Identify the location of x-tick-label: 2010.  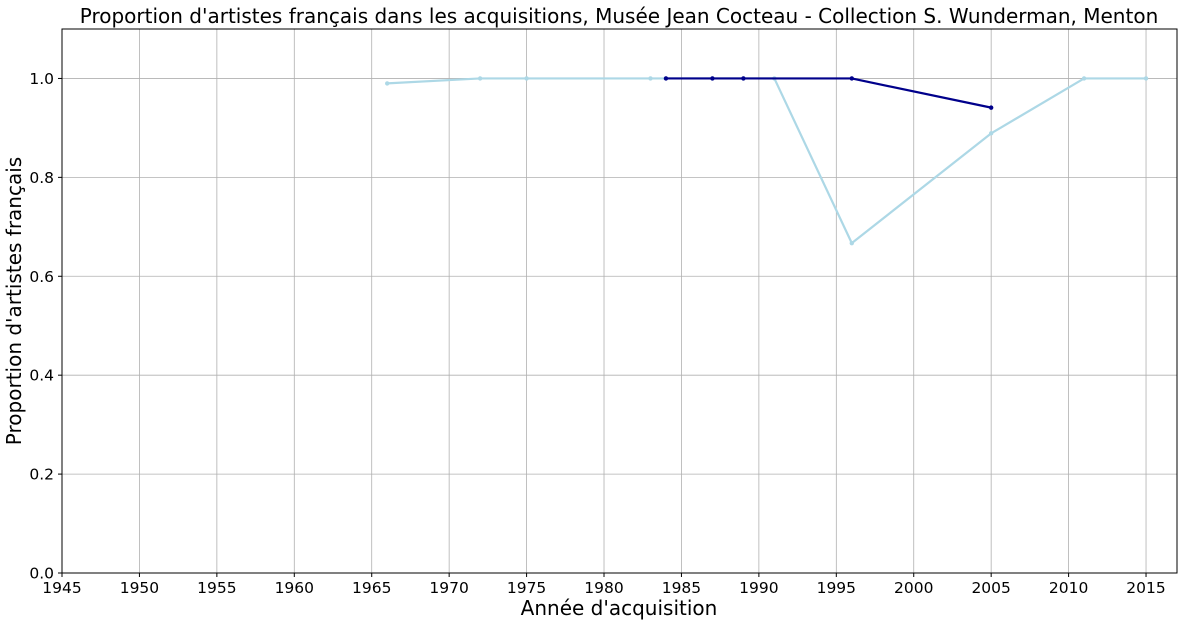
(1068, 588).